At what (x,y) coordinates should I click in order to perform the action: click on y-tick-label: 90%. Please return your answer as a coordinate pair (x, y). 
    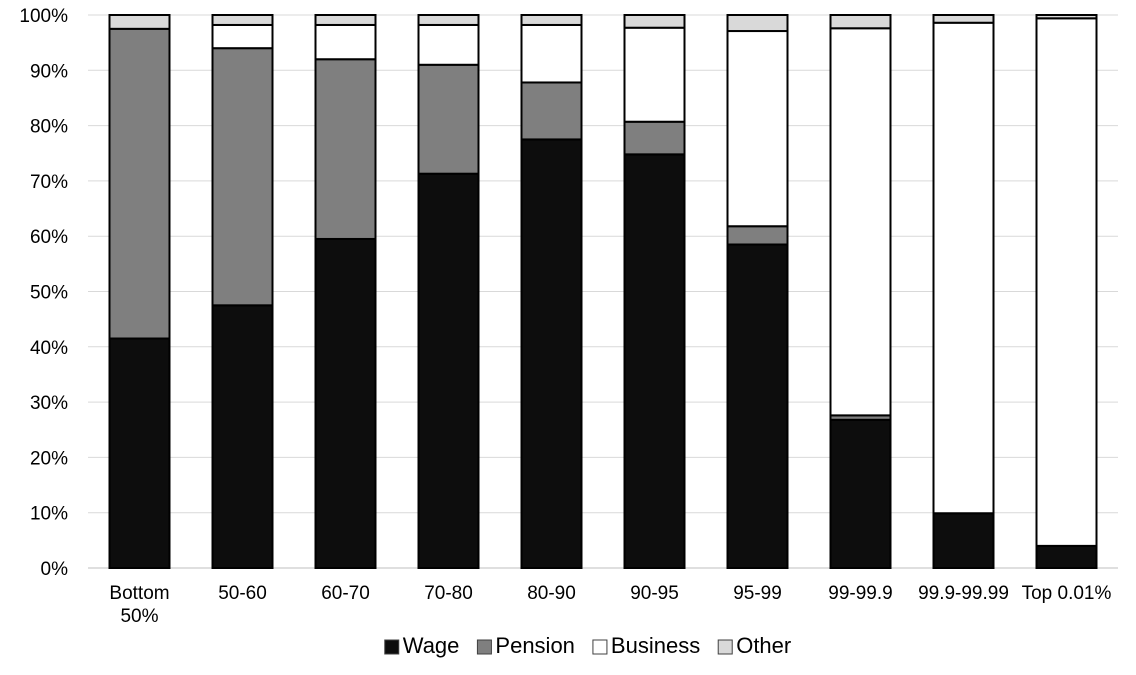
    Looking at the image, I should click on (49, 71).